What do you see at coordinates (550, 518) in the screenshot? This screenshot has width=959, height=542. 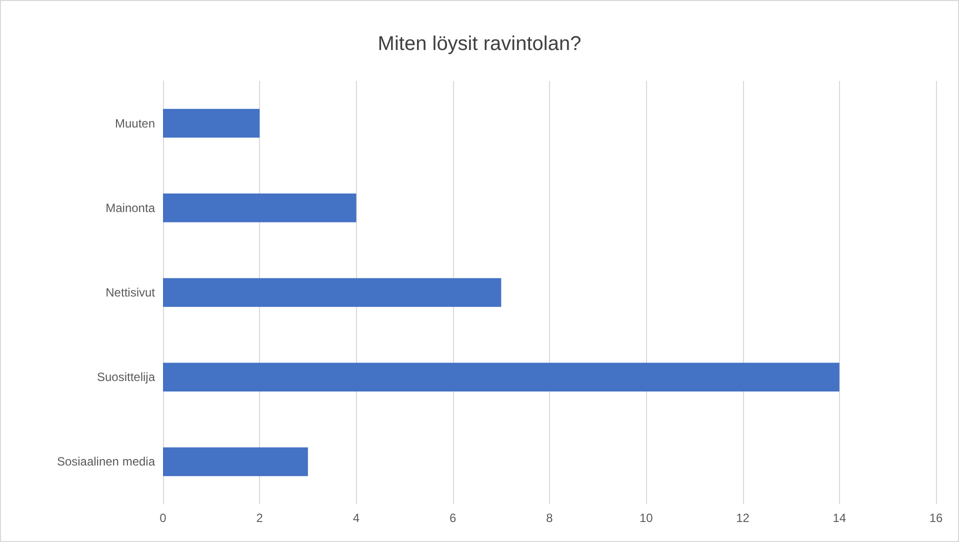 I see `x-tick-label: 8` at bounding box center [550, 518].